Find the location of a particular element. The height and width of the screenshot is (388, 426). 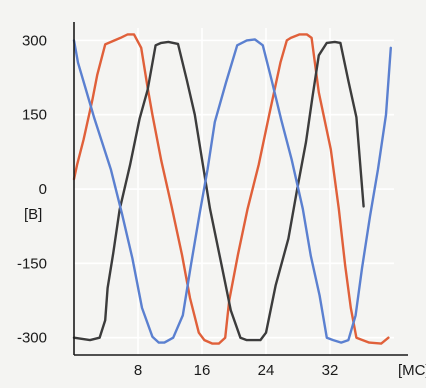

x-tick-label: 16 is located at coordinates (202, 370).